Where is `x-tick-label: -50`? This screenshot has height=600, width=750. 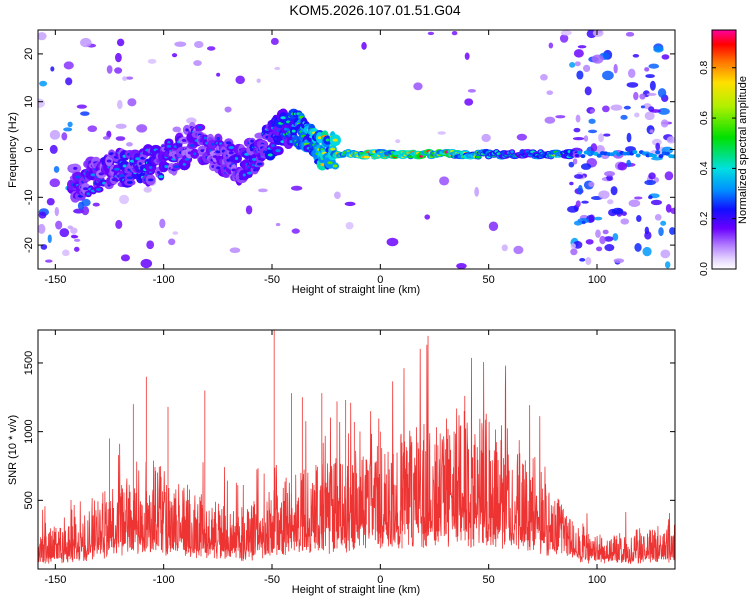 x-tick-label: -50 is located at coordinates (272, 280).